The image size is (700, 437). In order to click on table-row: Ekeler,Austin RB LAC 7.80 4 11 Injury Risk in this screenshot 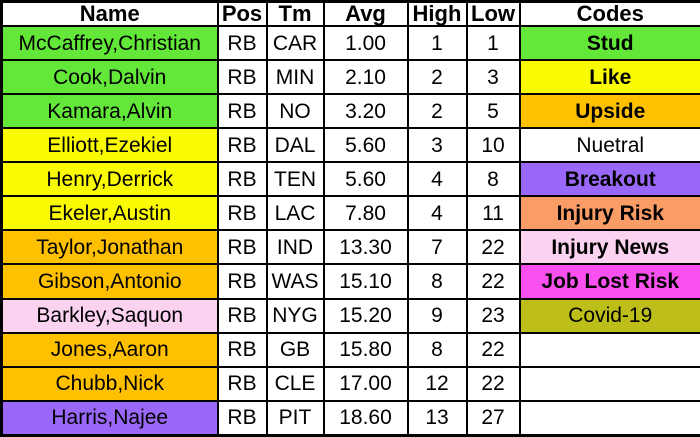, I will do `click(350, 213)`.